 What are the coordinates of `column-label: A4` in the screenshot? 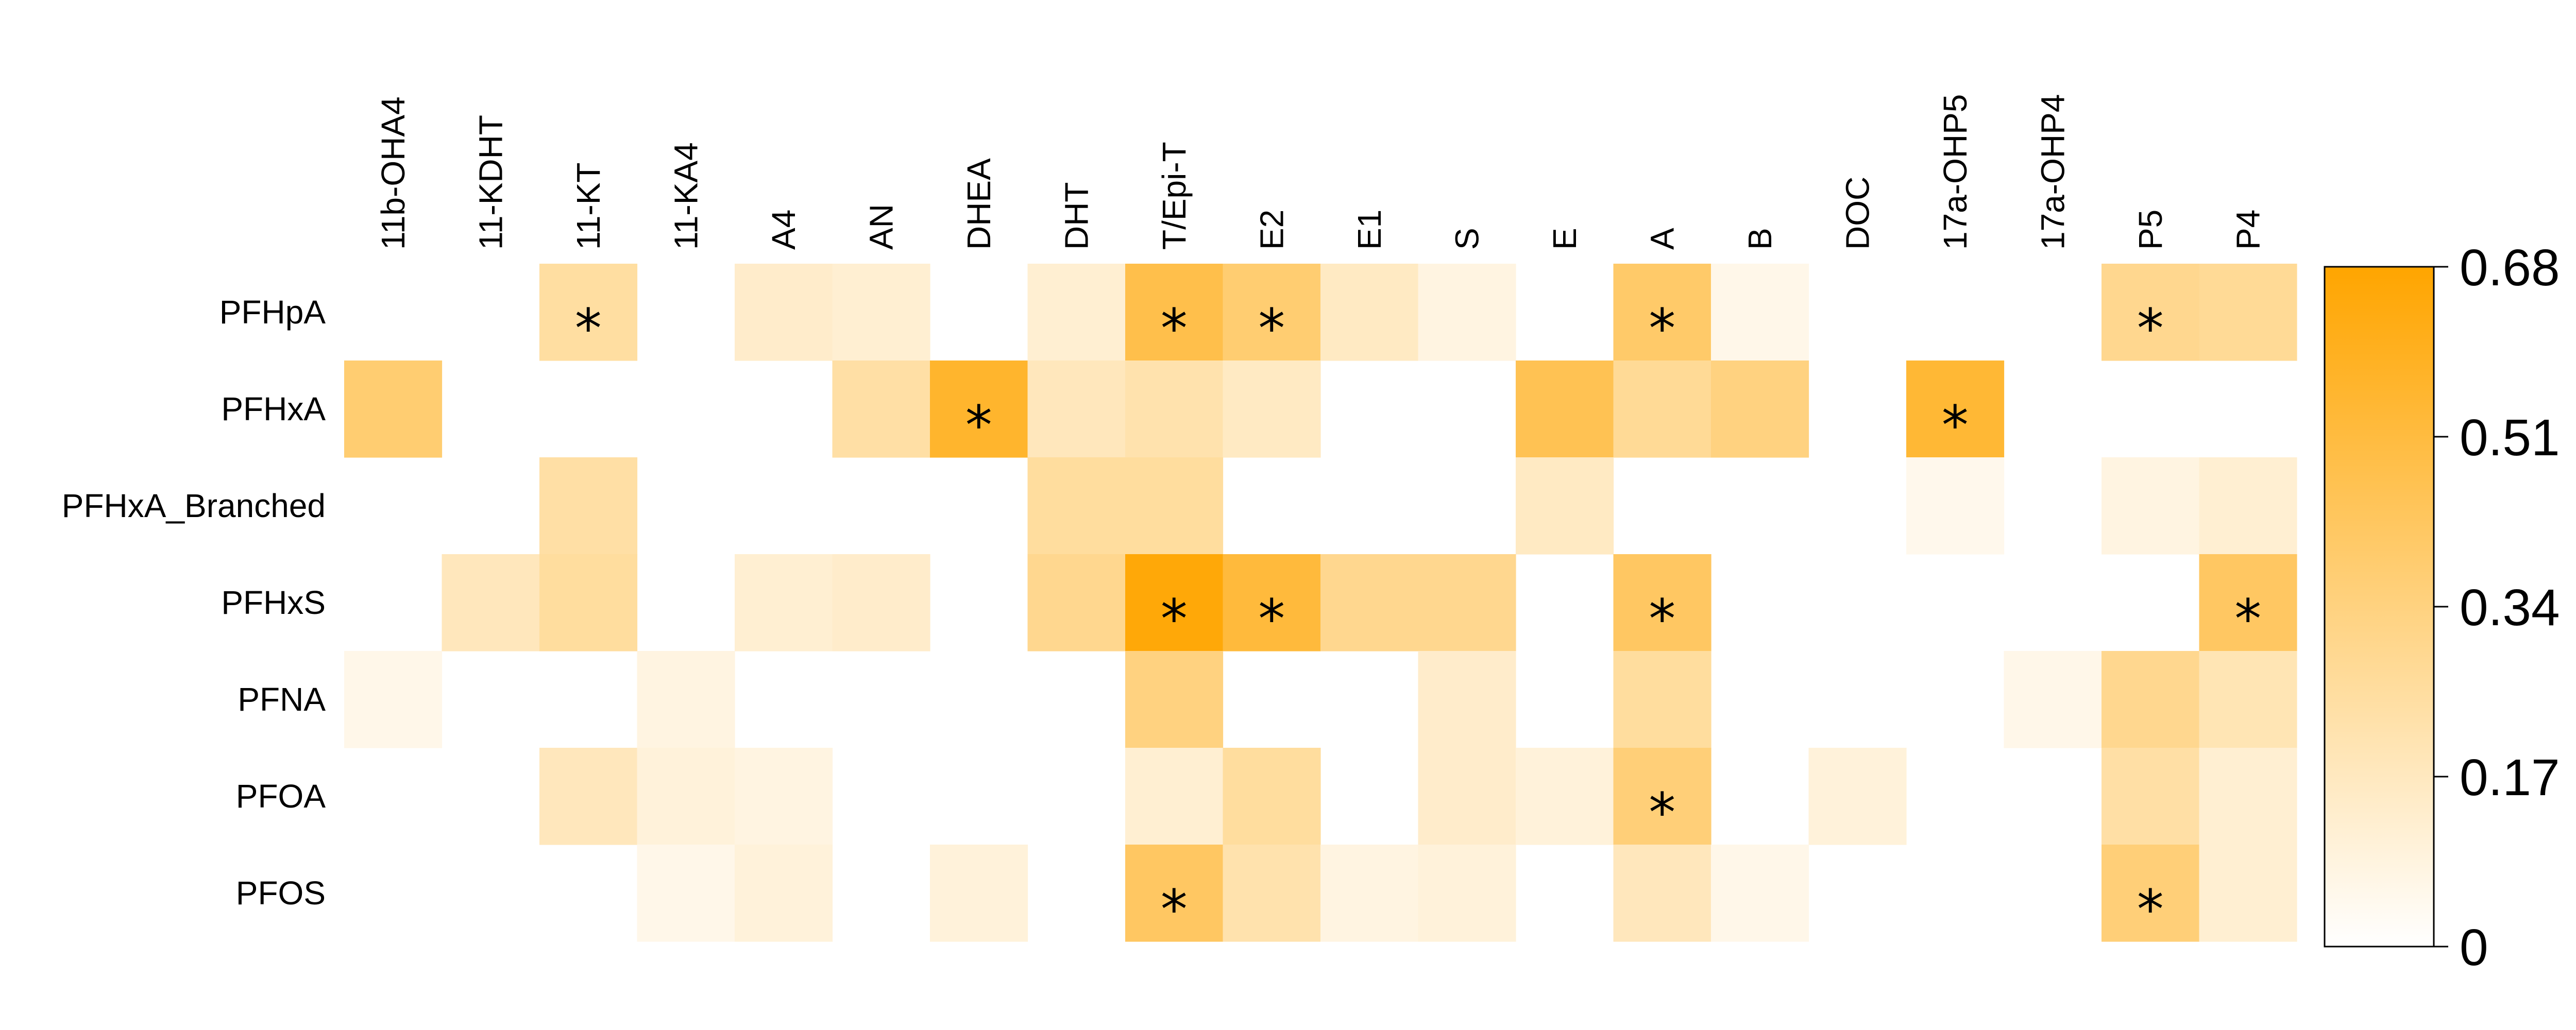 It's located at (783, 230).